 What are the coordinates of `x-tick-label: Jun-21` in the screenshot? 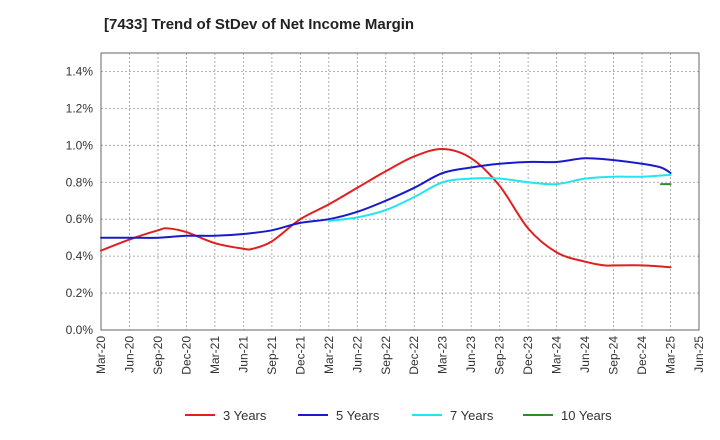 It's located at (243, 354).